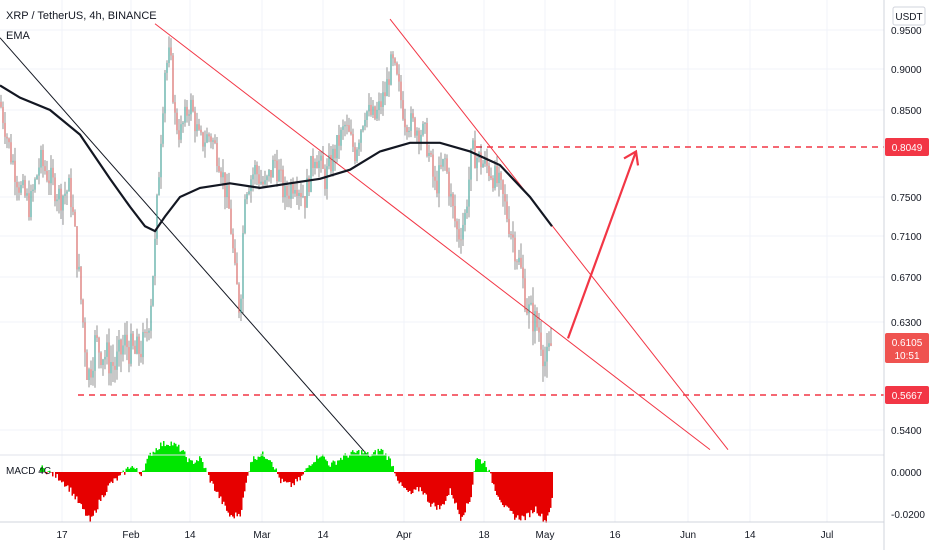 The image size is (932, 550). I want to click on projection-arrow, so click(603, 244).